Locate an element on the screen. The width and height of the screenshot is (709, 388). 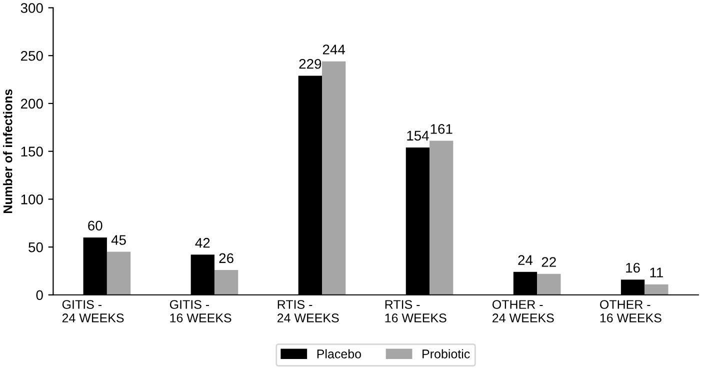
data-label: 229 is located at coordinates (310, 63).